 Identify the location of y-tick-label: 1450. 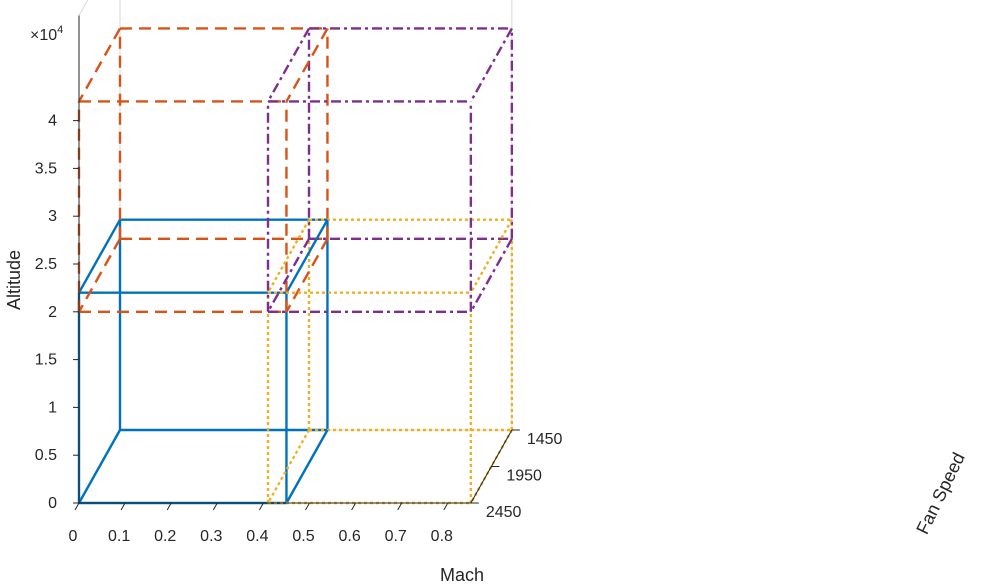
(545, 439).